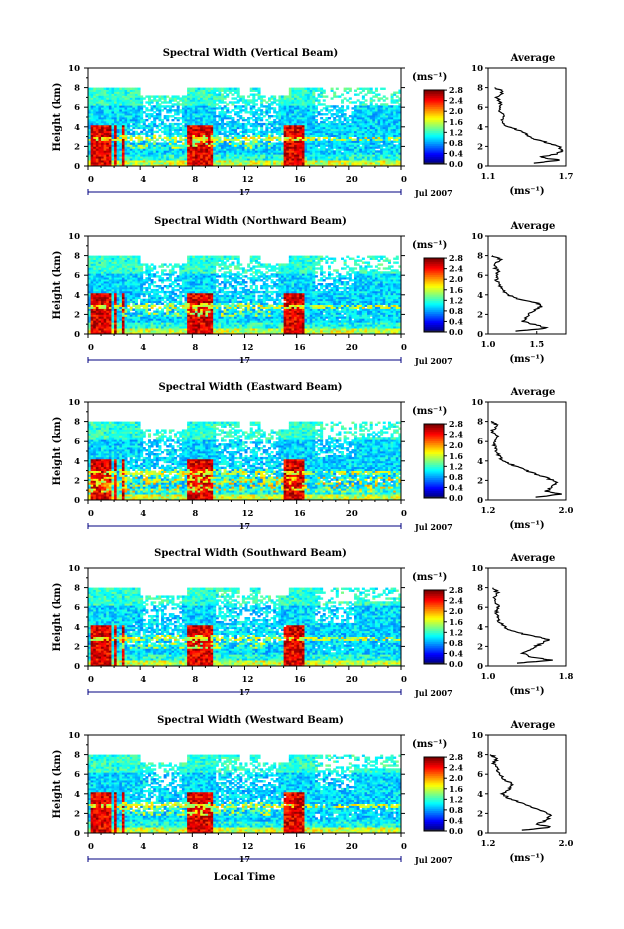 The image size is (624, 929). Describe the element at coordinates (195, 180) in the screenshot. I see `x-tick-label: 8` at that location.